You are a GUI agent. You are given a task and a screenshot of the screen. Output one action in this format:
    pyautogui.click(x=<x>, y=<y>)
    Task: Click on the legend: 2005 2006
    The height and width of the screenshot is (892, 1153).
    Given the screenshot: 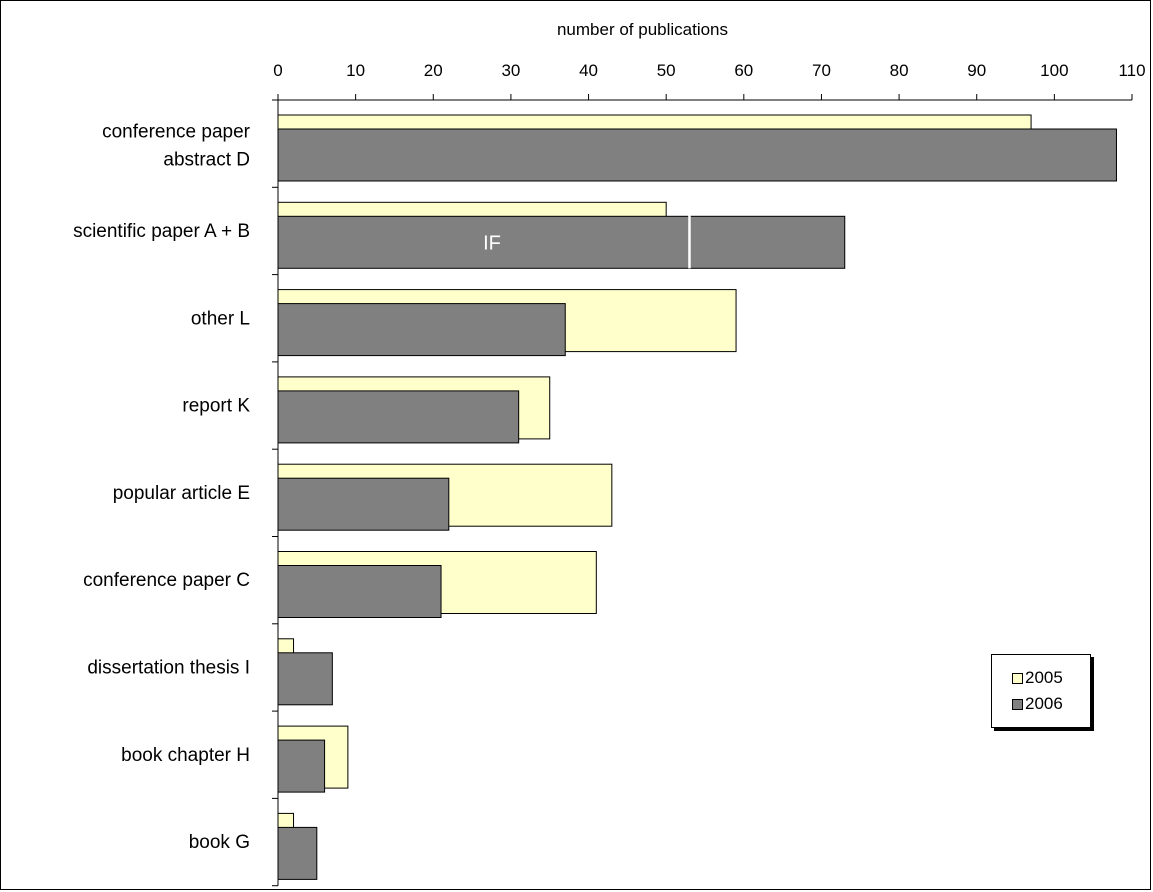 What is the action you would take?
    pyautogui.click(x=1041, y=691)
    